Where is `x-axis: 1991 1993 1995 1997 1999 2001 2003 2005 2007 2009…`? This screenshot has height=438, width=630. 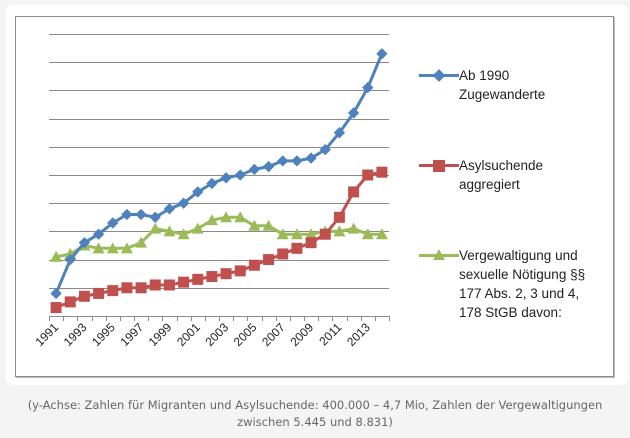 x-axis: 1991 1993 1995 1997 1999 2001 2003 2005 2007 2009… is located at coordinates (211, 332).